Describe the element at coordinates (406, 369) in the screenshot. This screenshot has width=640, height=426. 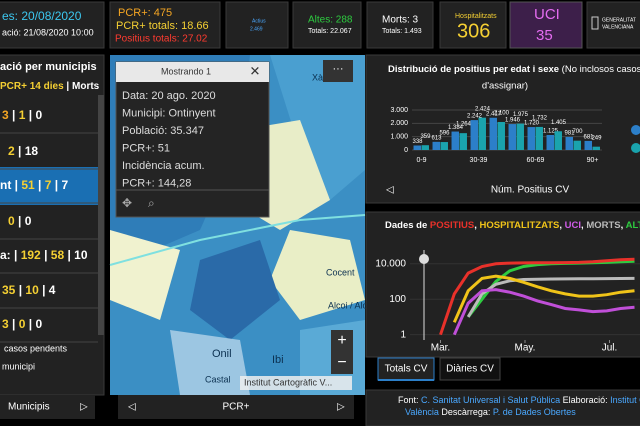
I see `tab-label: Totals CV` at that location.